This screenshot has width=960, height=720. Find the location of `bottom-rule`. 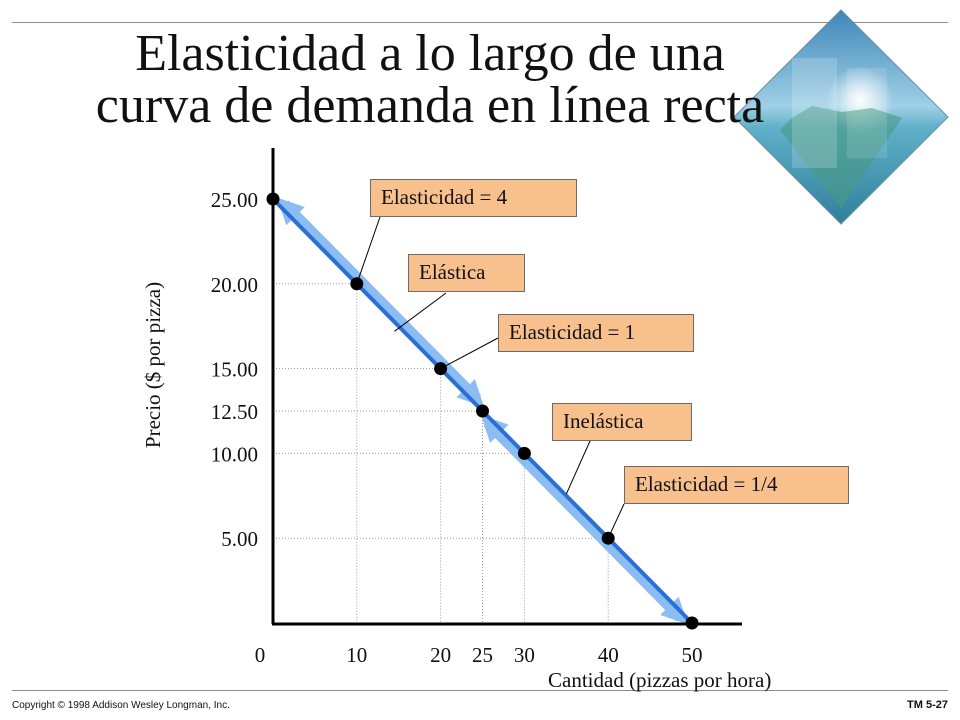

bottom-rule is located at coordinates (480, 690).